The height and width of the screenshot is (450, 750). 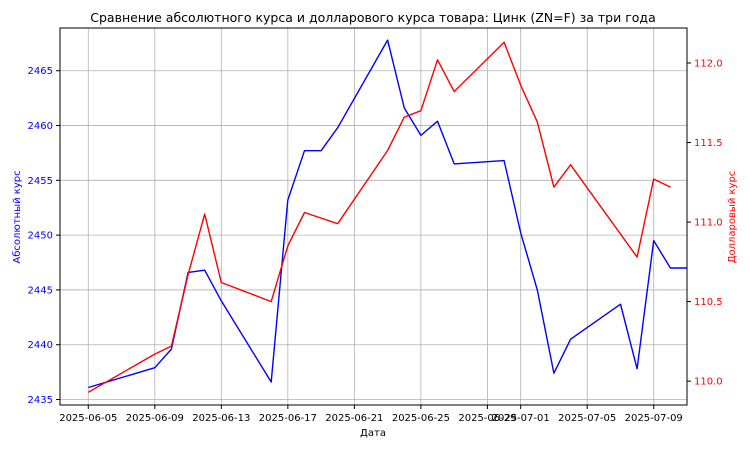 What do you see at coordinates (88, 418) in the screenshot?
I see `x-tick-label: 2025-06-05` at bounding box center [88, 418].